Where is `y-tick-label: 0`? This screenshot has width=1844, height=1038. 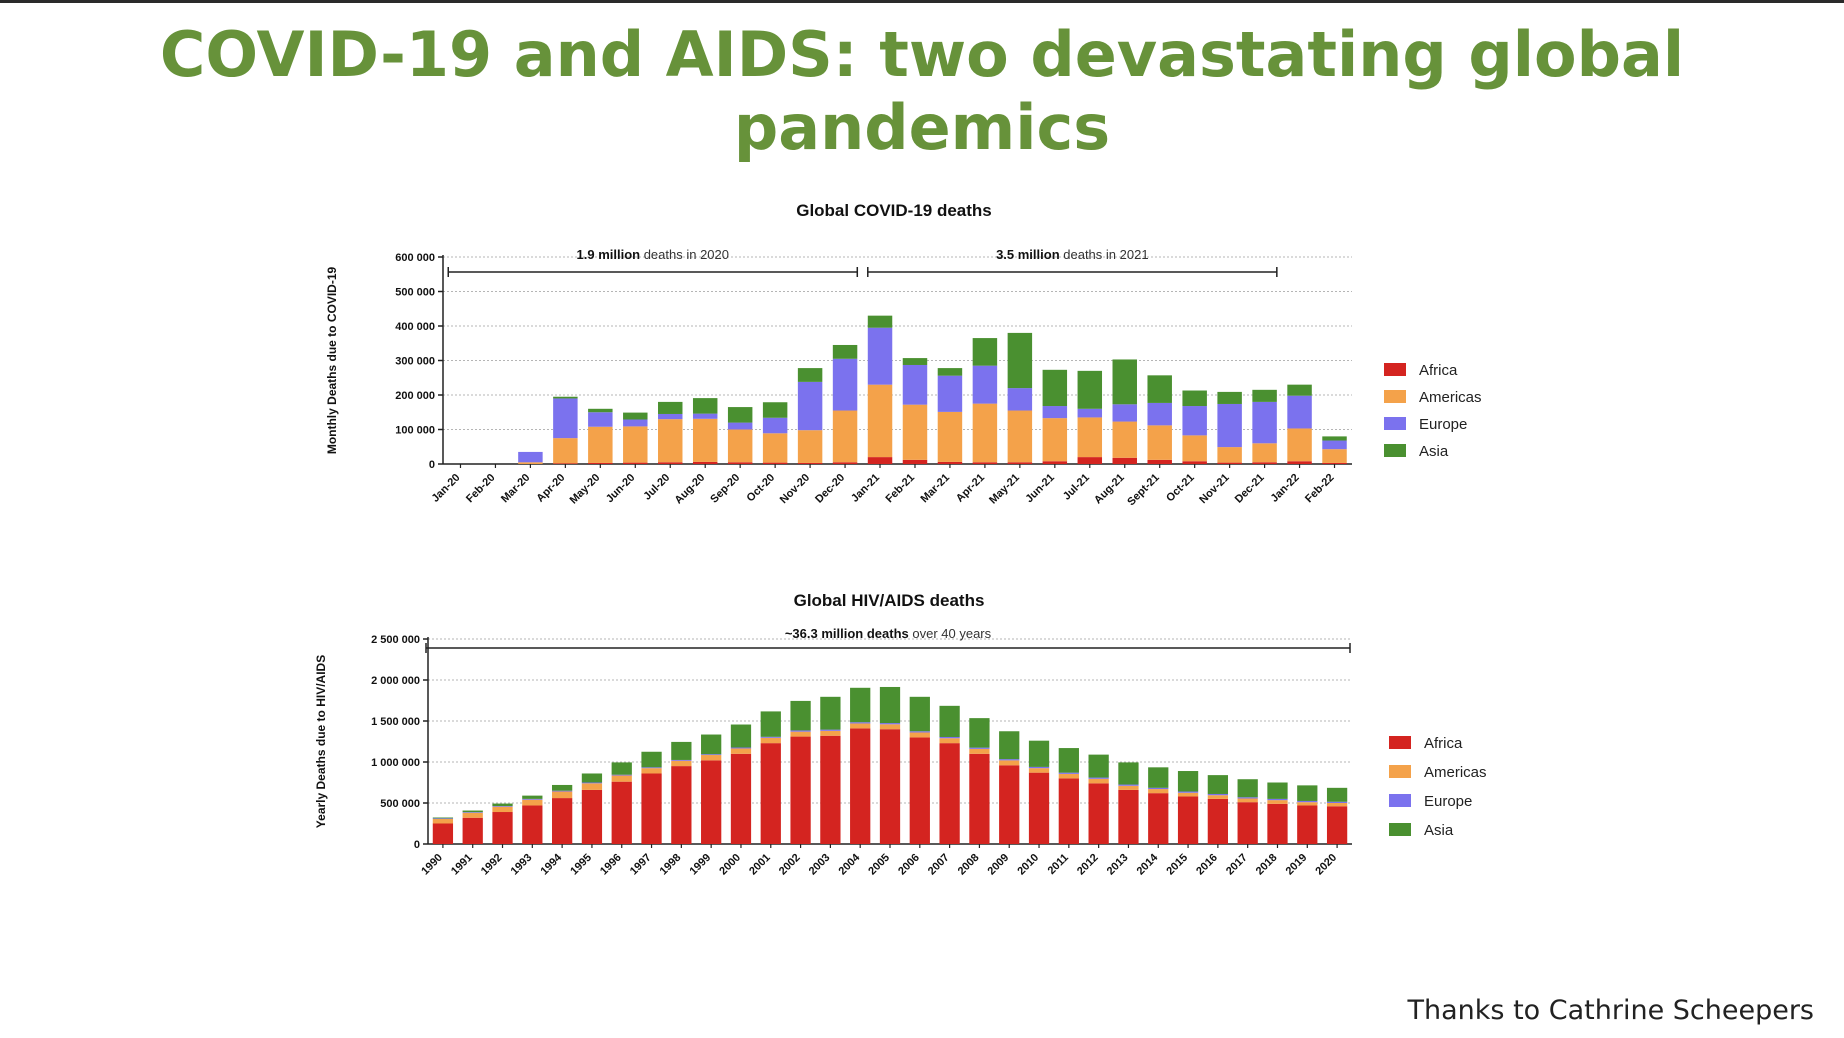 y-tick-label: 0 is located at coordinates (417, 845).